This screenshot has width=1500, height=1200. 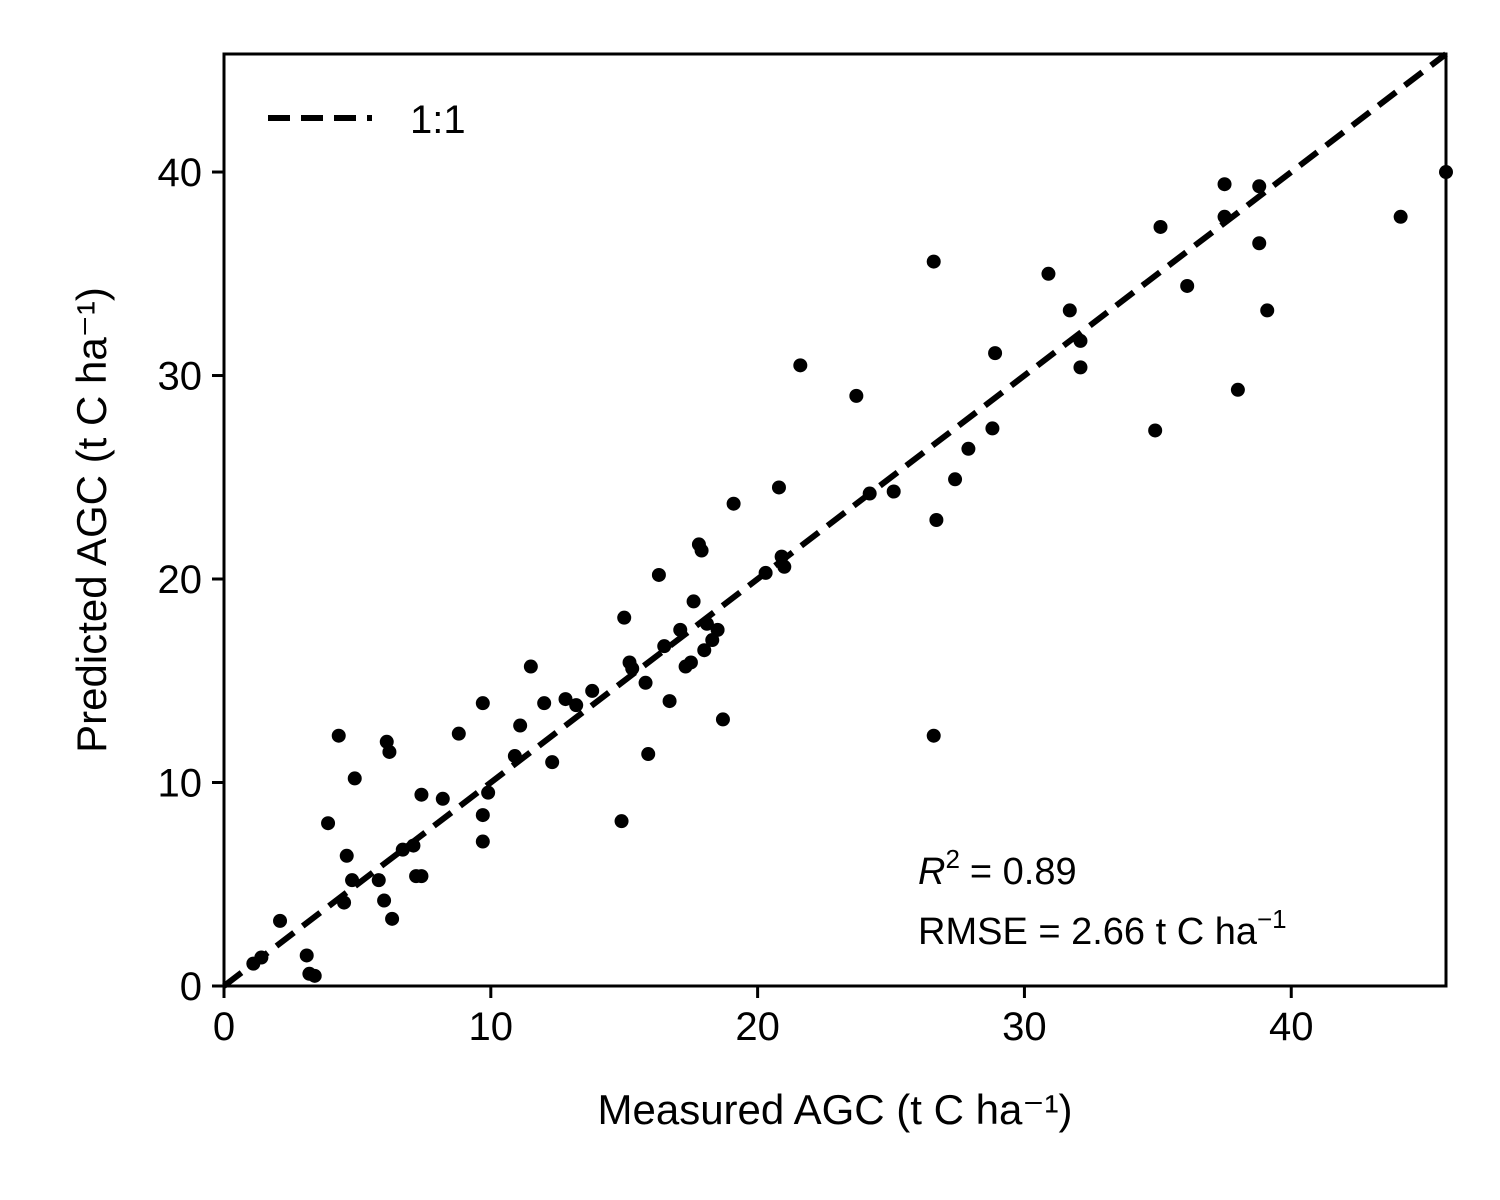 What do you see at coordinates (997, 868) in the screenshot?
I see `r2-annotation: R2 = 0.89` at bounding box center [997, 868].